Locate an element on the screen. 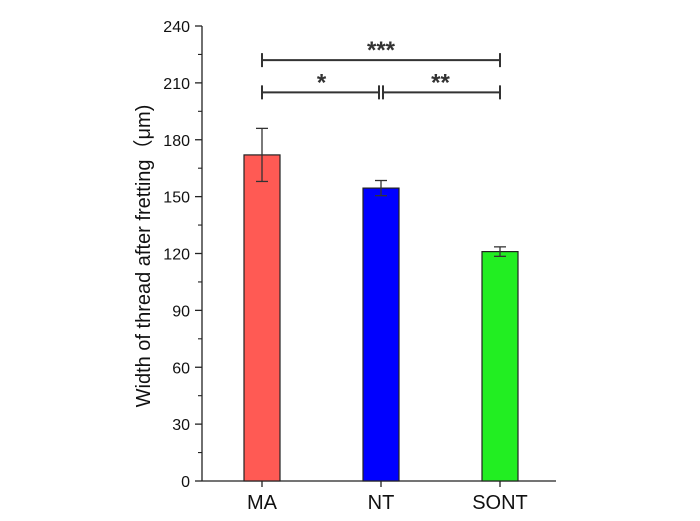 The image size is (700, 521). y-tick-label: 180 is located at coordinates (176, 141).